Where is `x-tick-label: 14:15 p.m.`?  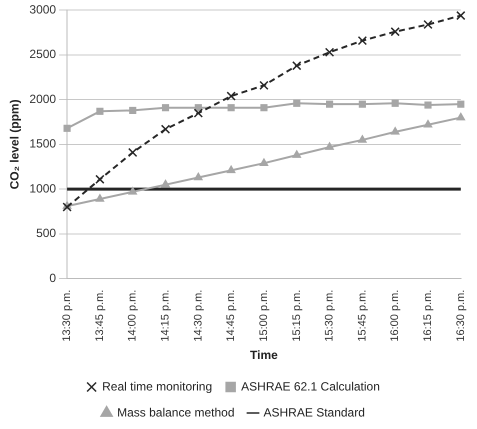 x-tick-label: 14:15 p.m. is located at coordinates (166, 316).